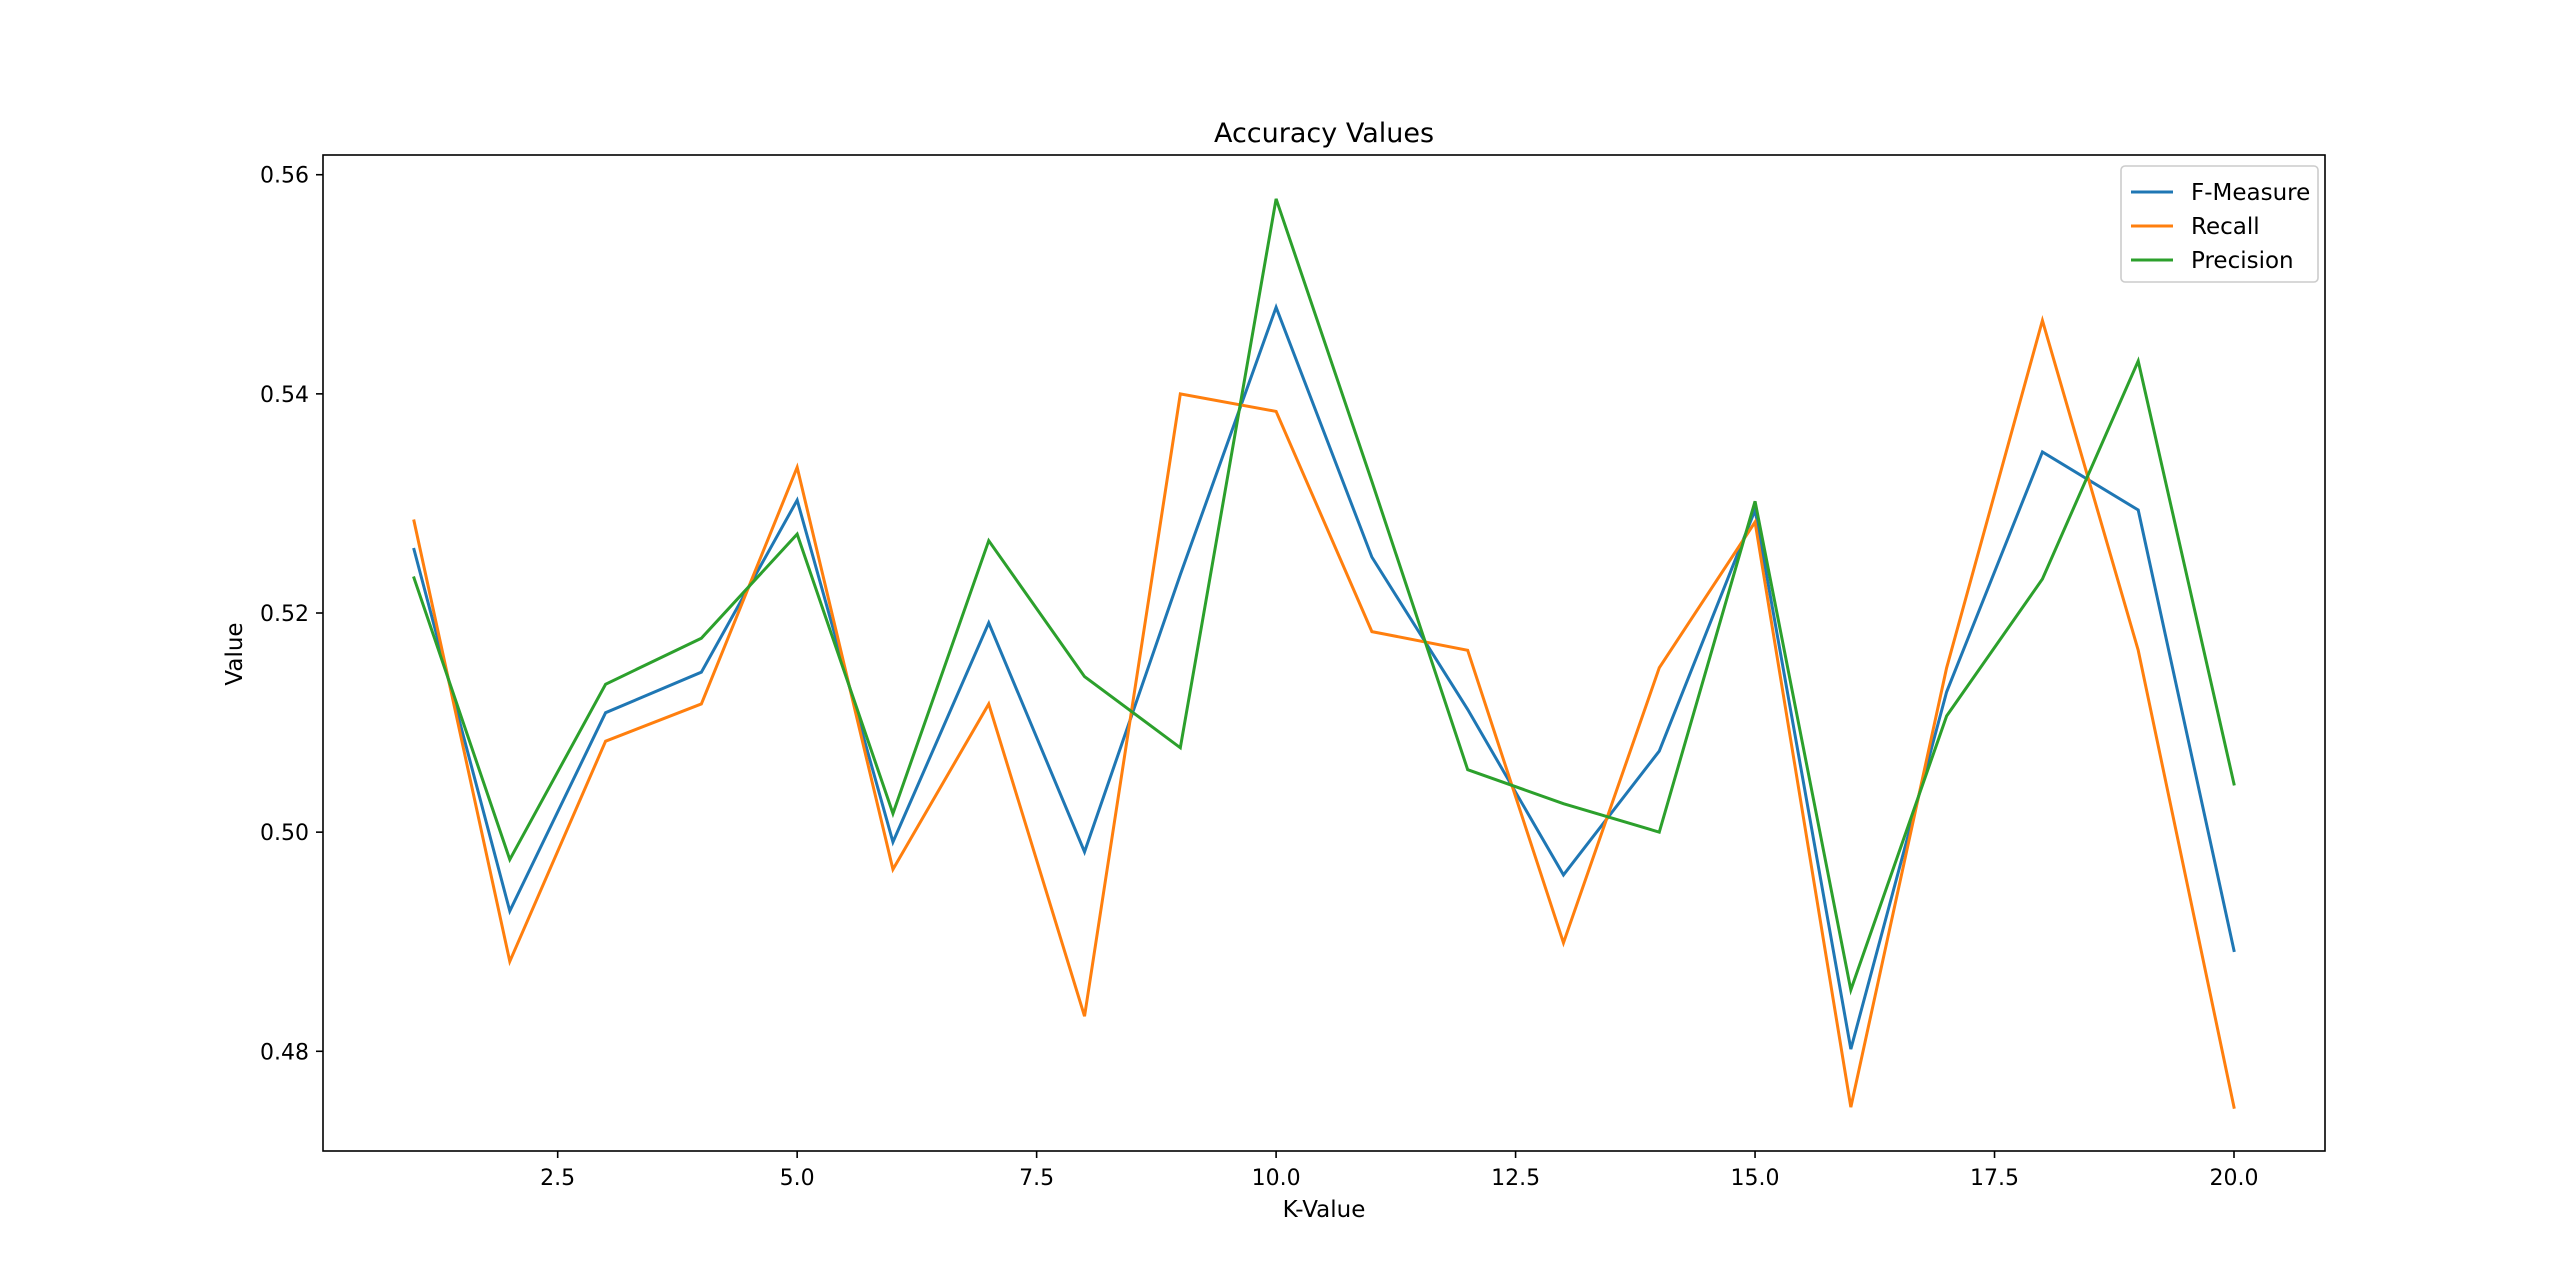 The width and height of the screenshot is (2560, 1280). I want to click on legend-box, so click(2219, 224).